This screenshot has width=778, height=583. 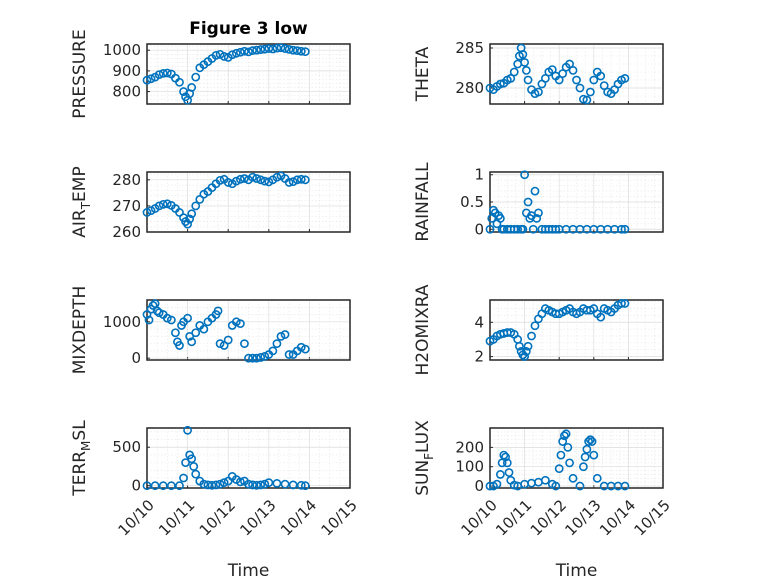 I want to click on x-tick-label: 10/12, so click(x=548, y=517).